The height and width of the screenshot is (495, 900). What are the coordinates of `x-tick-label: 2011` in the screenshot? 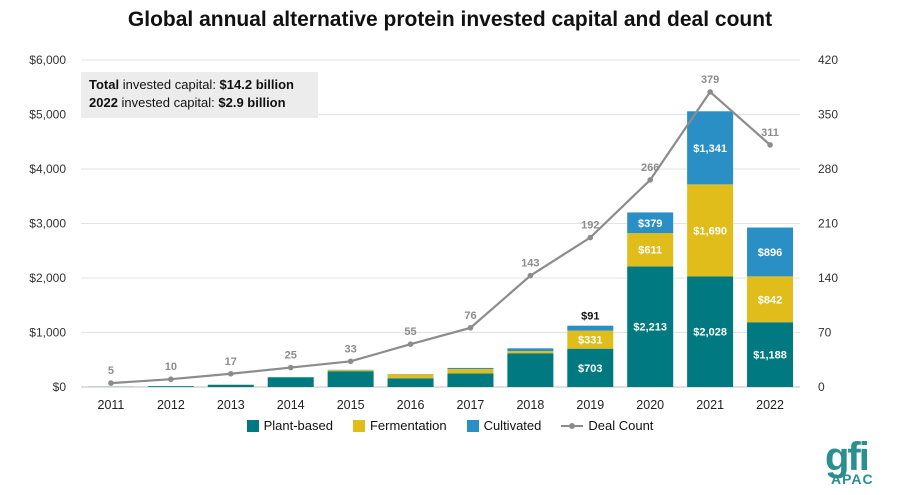 It's located at (111, 405).